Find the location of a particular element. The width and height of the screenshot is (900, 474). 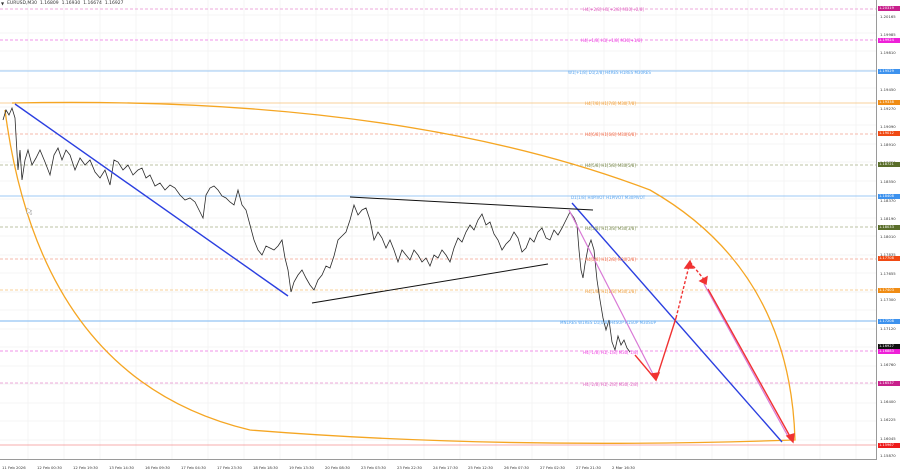

time-tick: 2 Mar 16:30 is located at coordinates (623, 467).